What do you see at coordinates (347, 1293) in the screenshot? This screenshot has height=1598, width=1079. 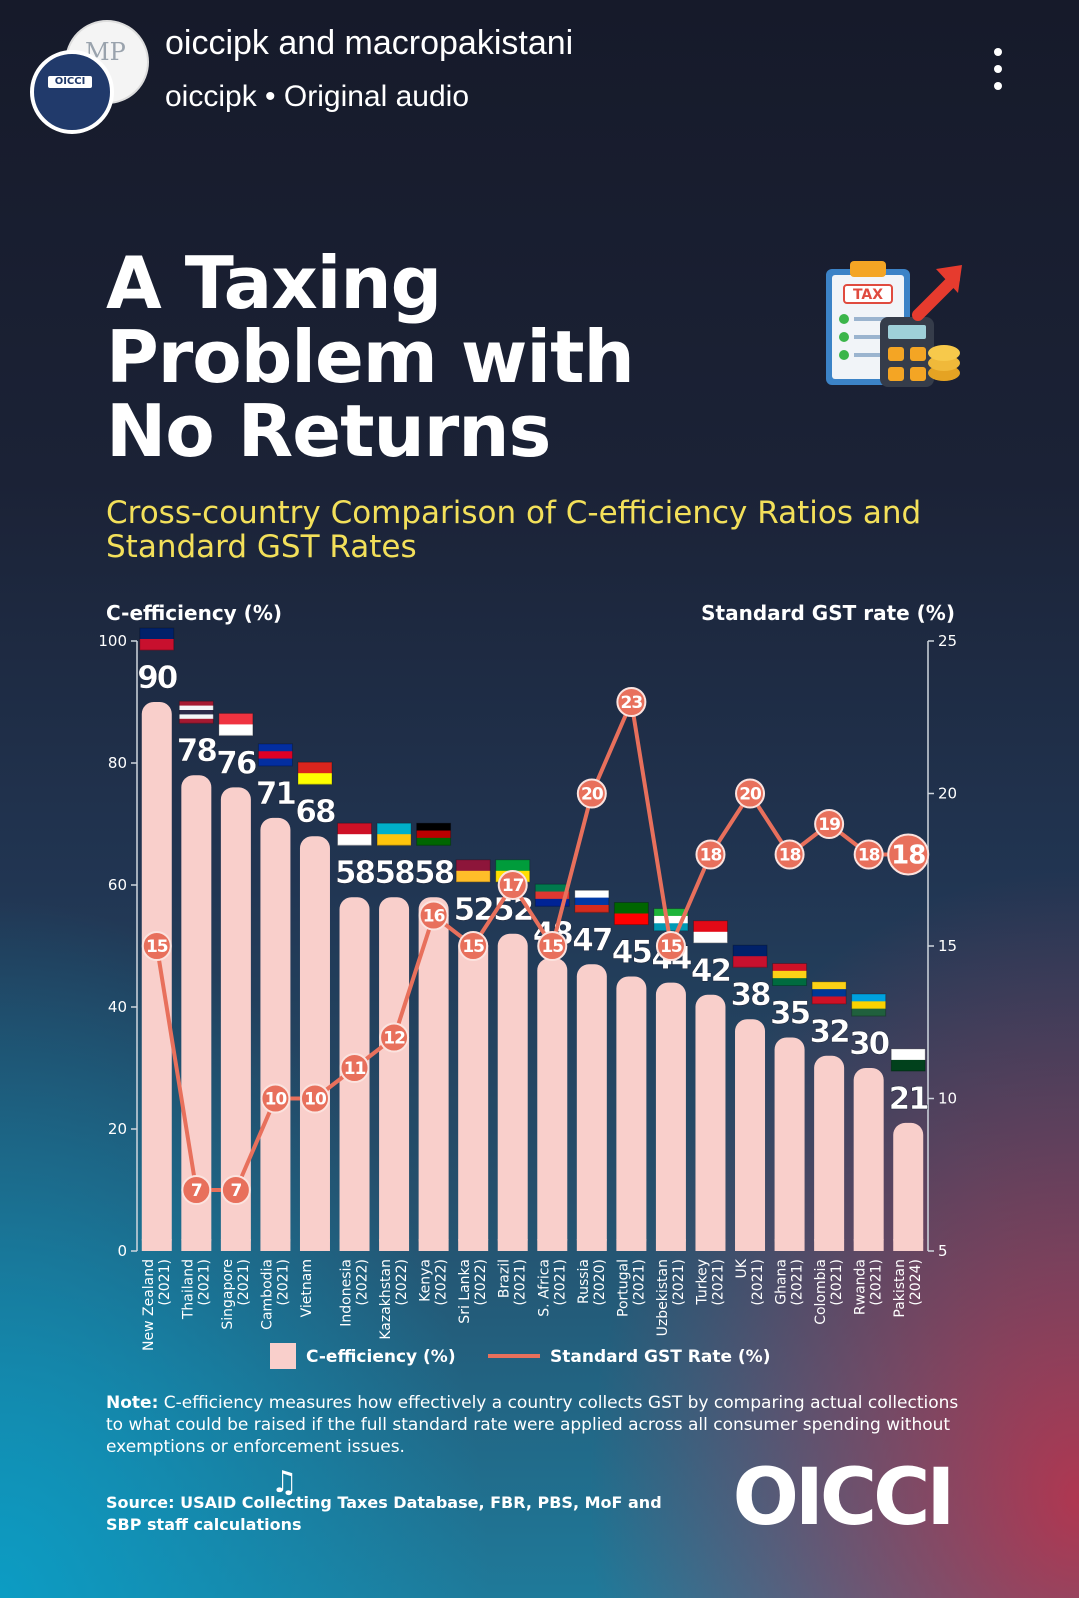 I see `x-label-country: Indonesia` at bounding box center [347, 1293].